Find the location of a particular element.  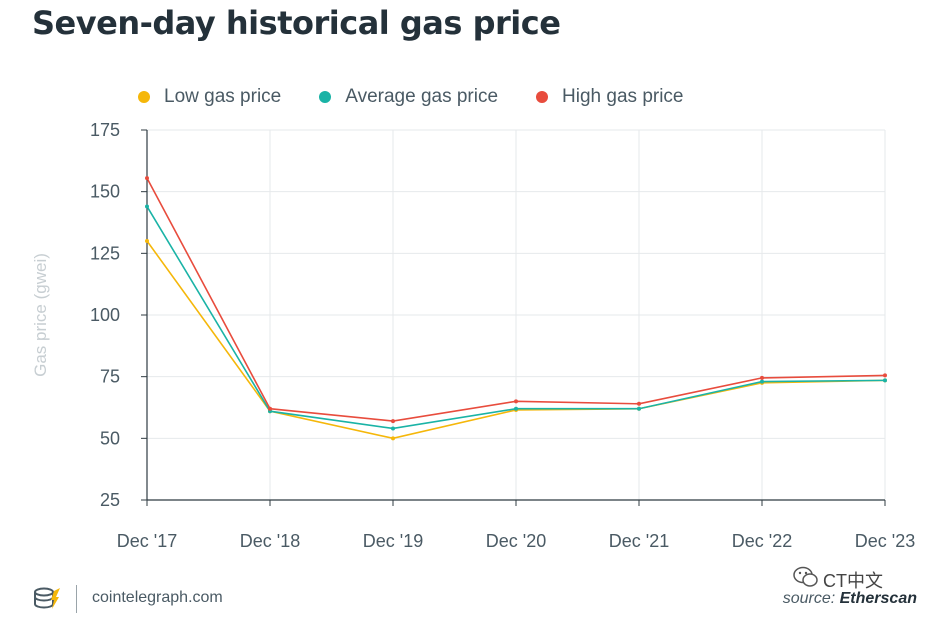

legend-label-average: Average gas price is located at coordinates (422, 96).